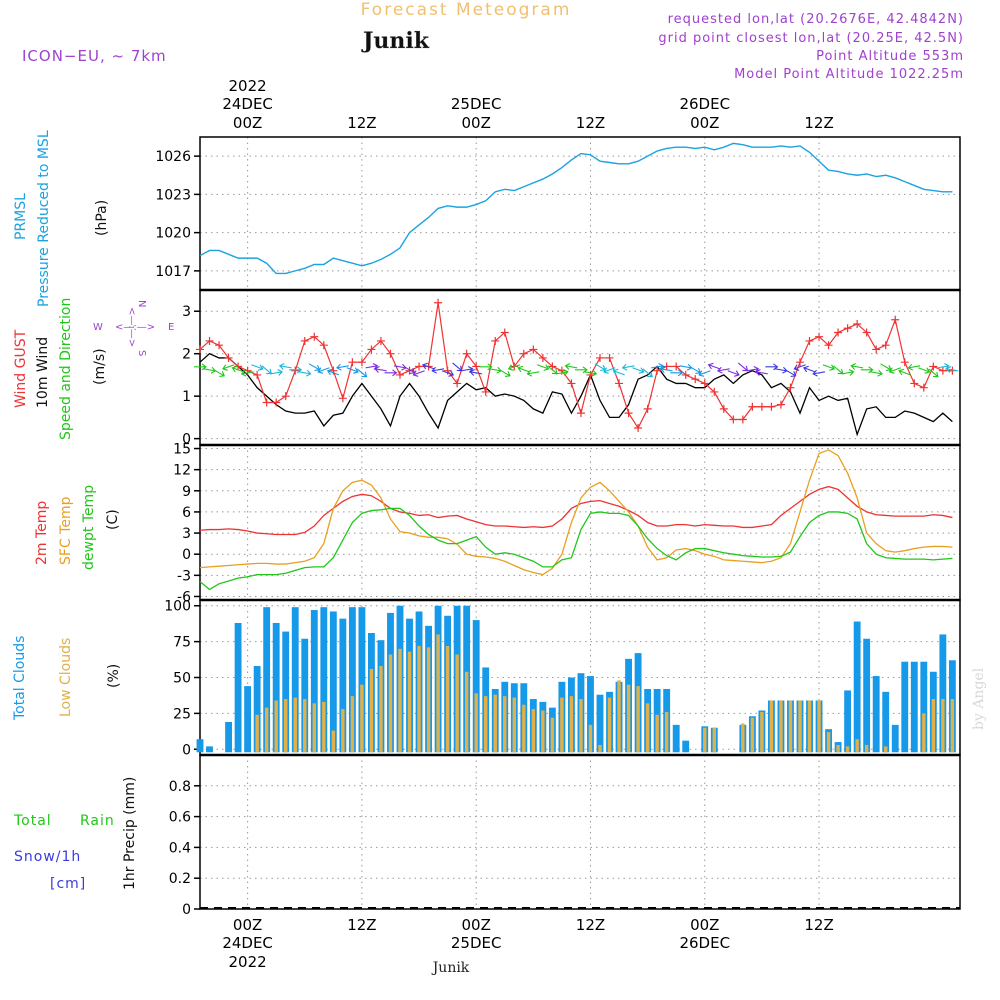  I want to click on point-altitude: Point Altitude 553m, so click(890, 56).